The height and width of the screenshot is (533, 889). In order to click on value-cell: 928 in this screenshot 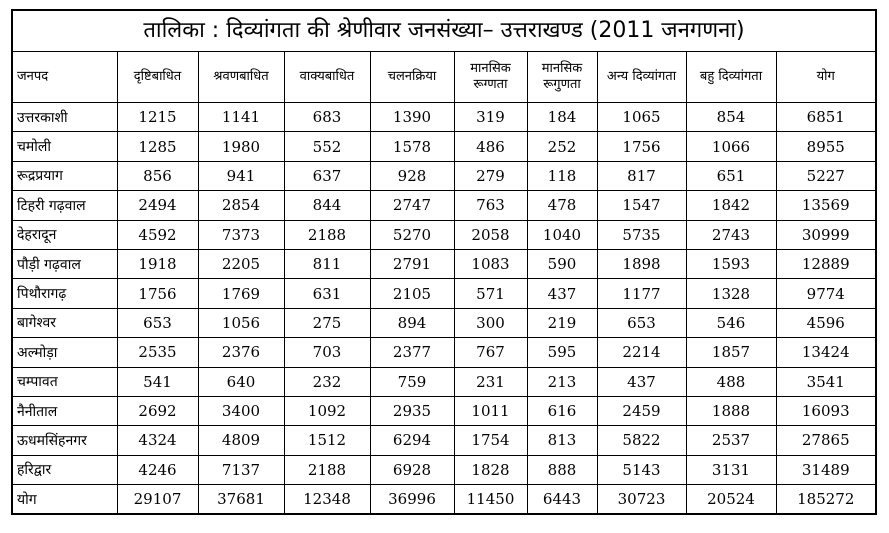, I will do `click(412, 176)`.